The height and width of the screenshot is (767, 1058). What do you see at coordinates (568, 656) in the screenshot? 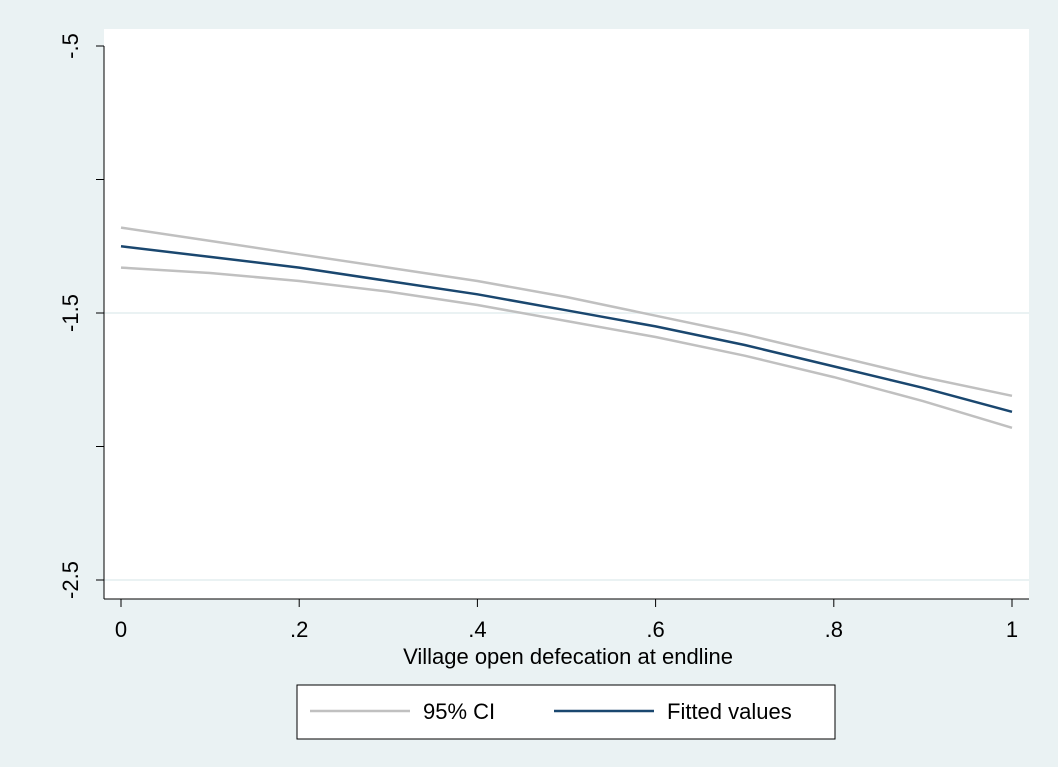
I see `x-axis-title: Village open defecation at endline` at bounding box center [568, 656].